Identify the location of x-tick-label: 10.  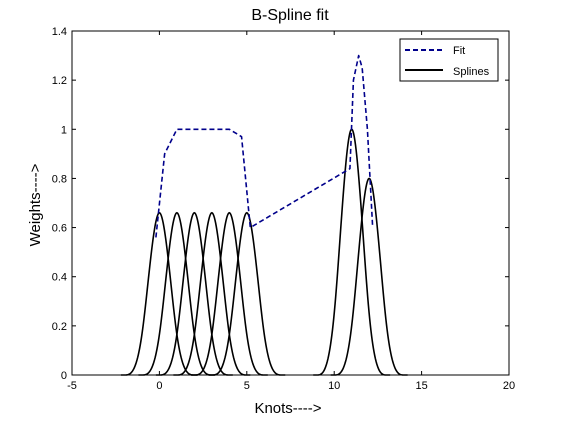
(334, 386).